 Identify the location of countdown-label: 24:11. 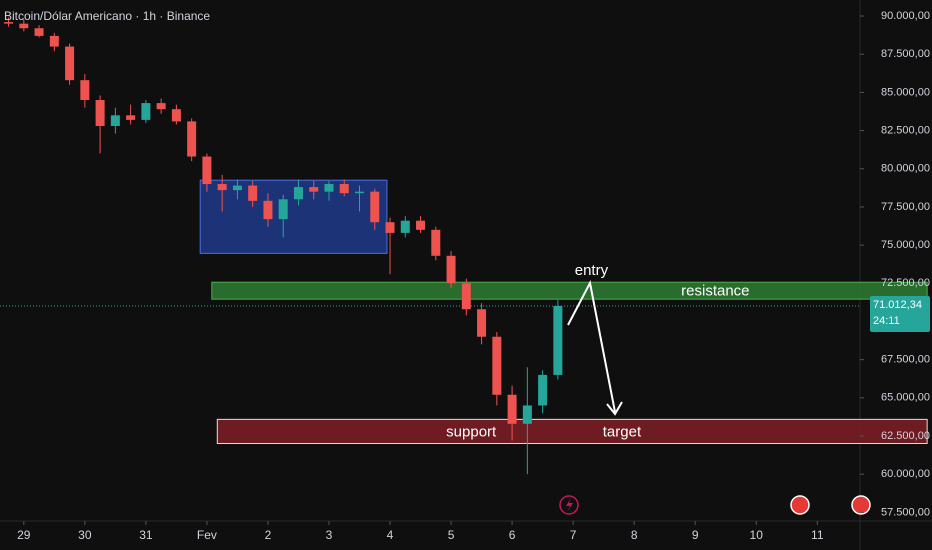
(886, 321).